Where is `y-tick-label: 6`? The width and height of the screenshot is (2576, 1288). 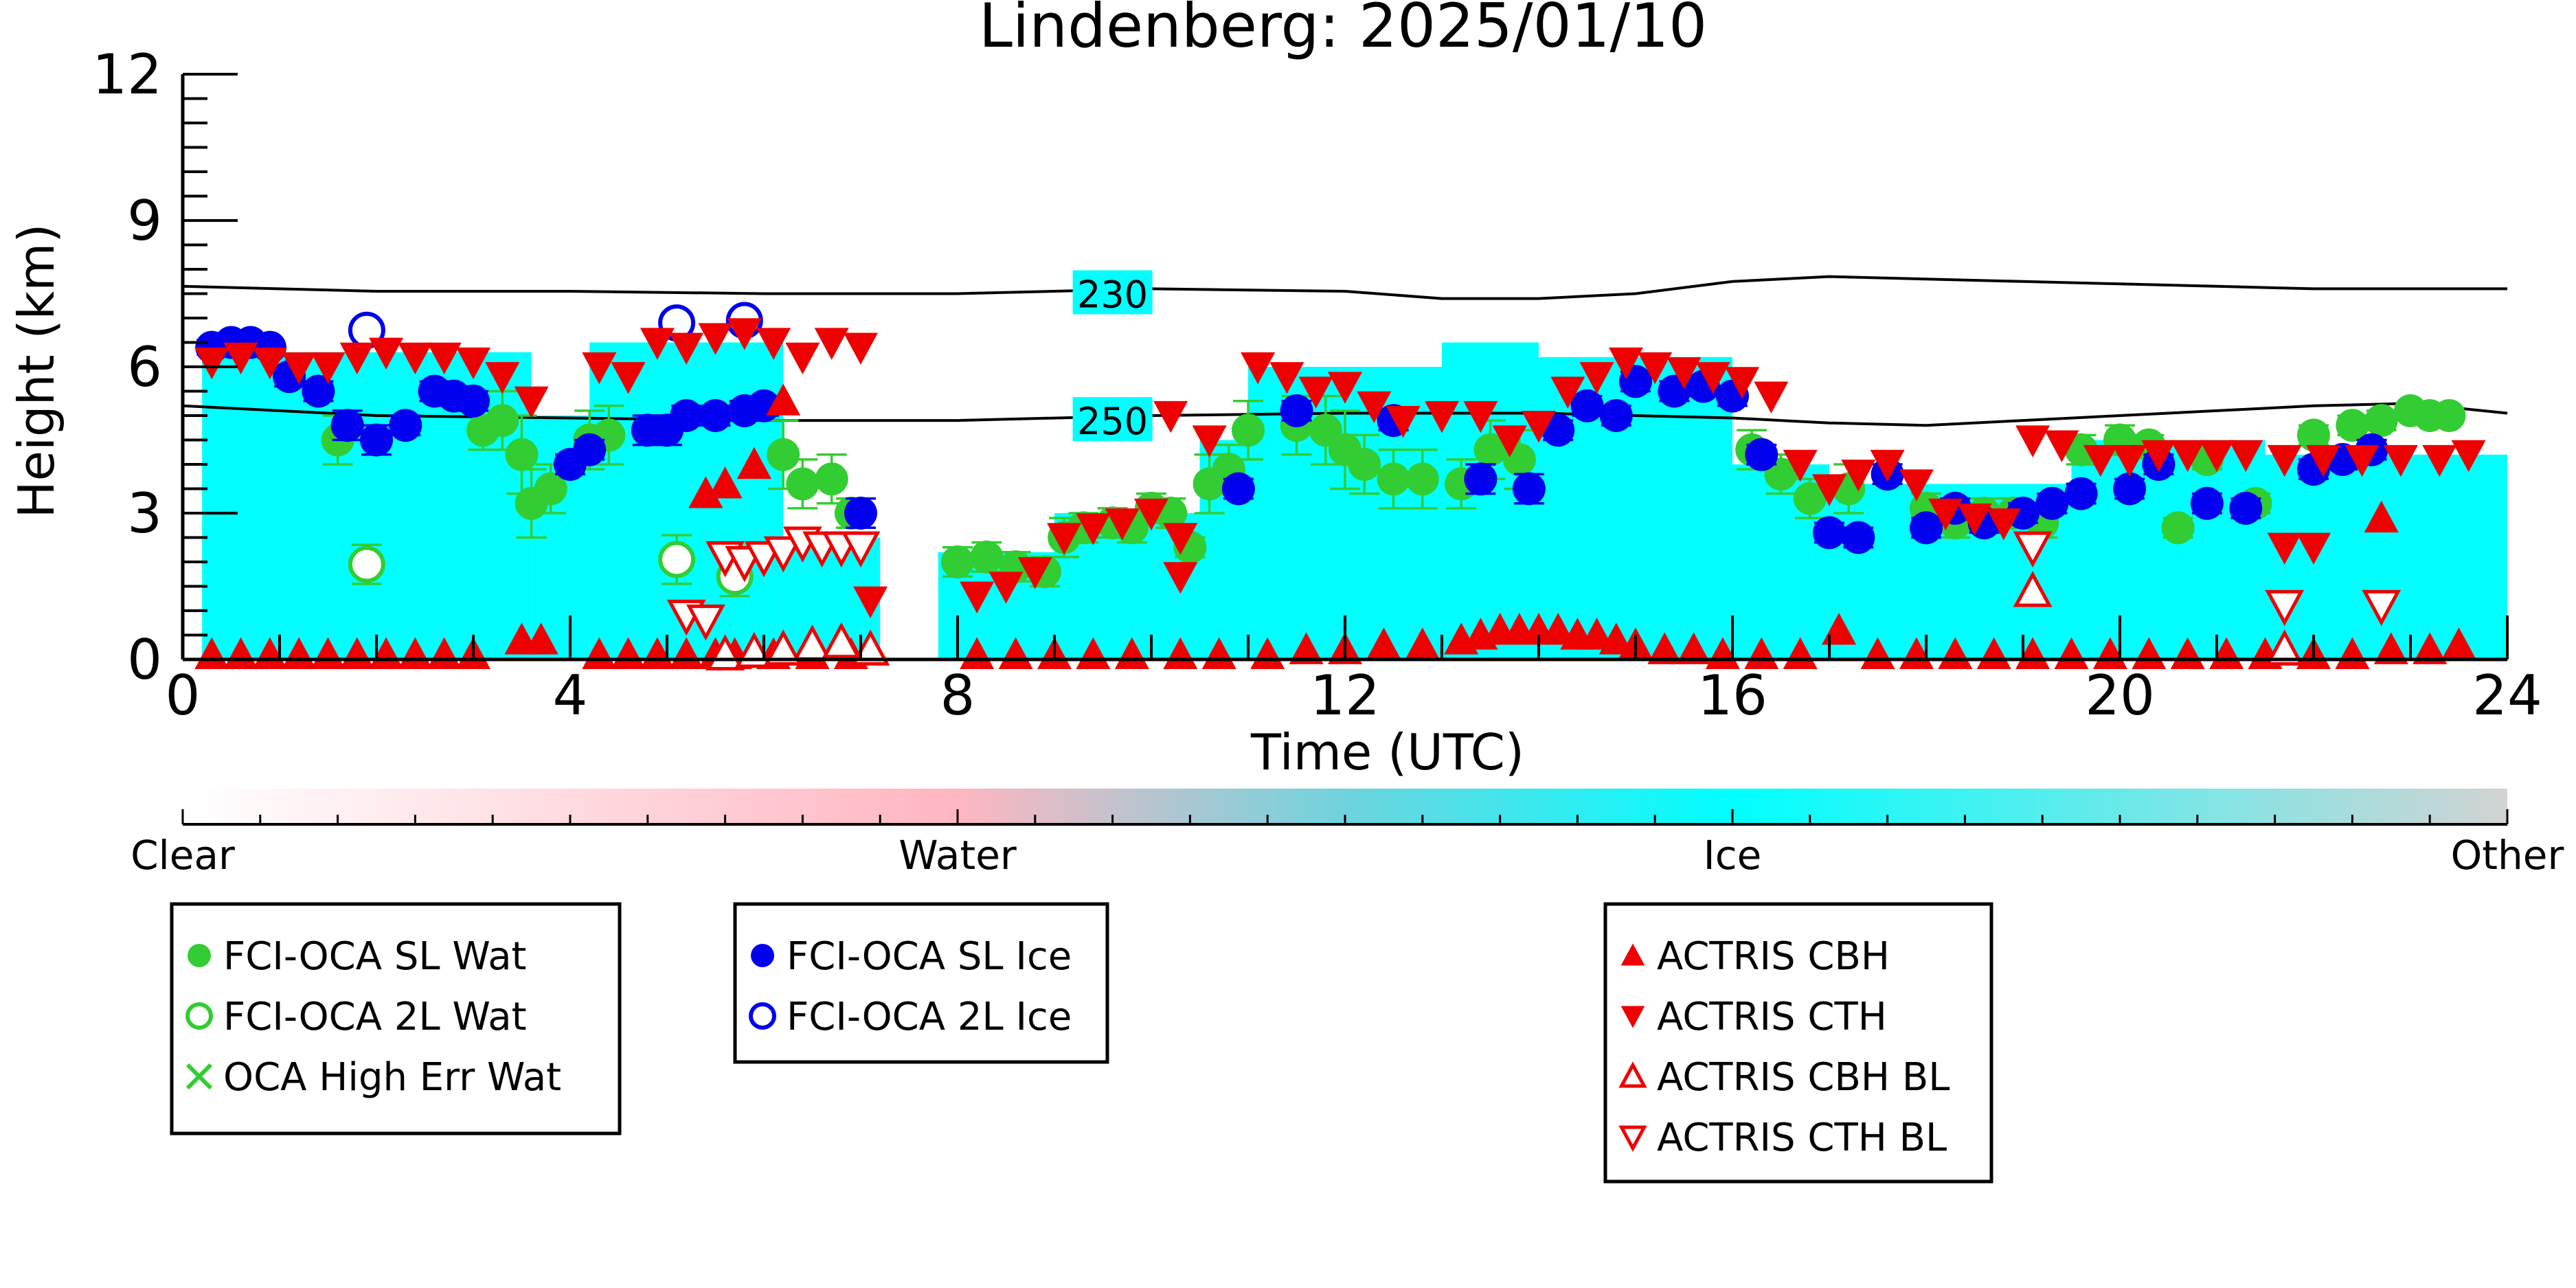
y-tick-label: 6 is located at coordinates (144, 367).